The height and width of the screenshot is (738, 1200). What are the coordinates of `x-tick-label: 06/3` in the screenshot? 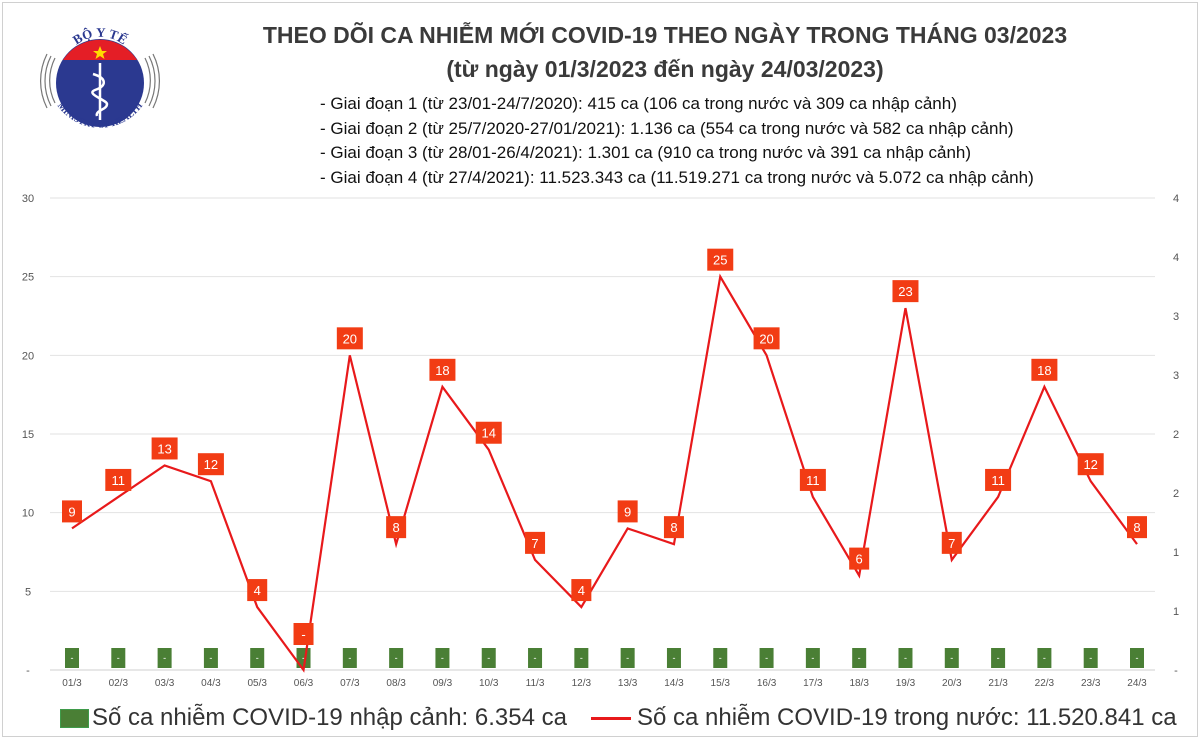 It's located at (304, 683).